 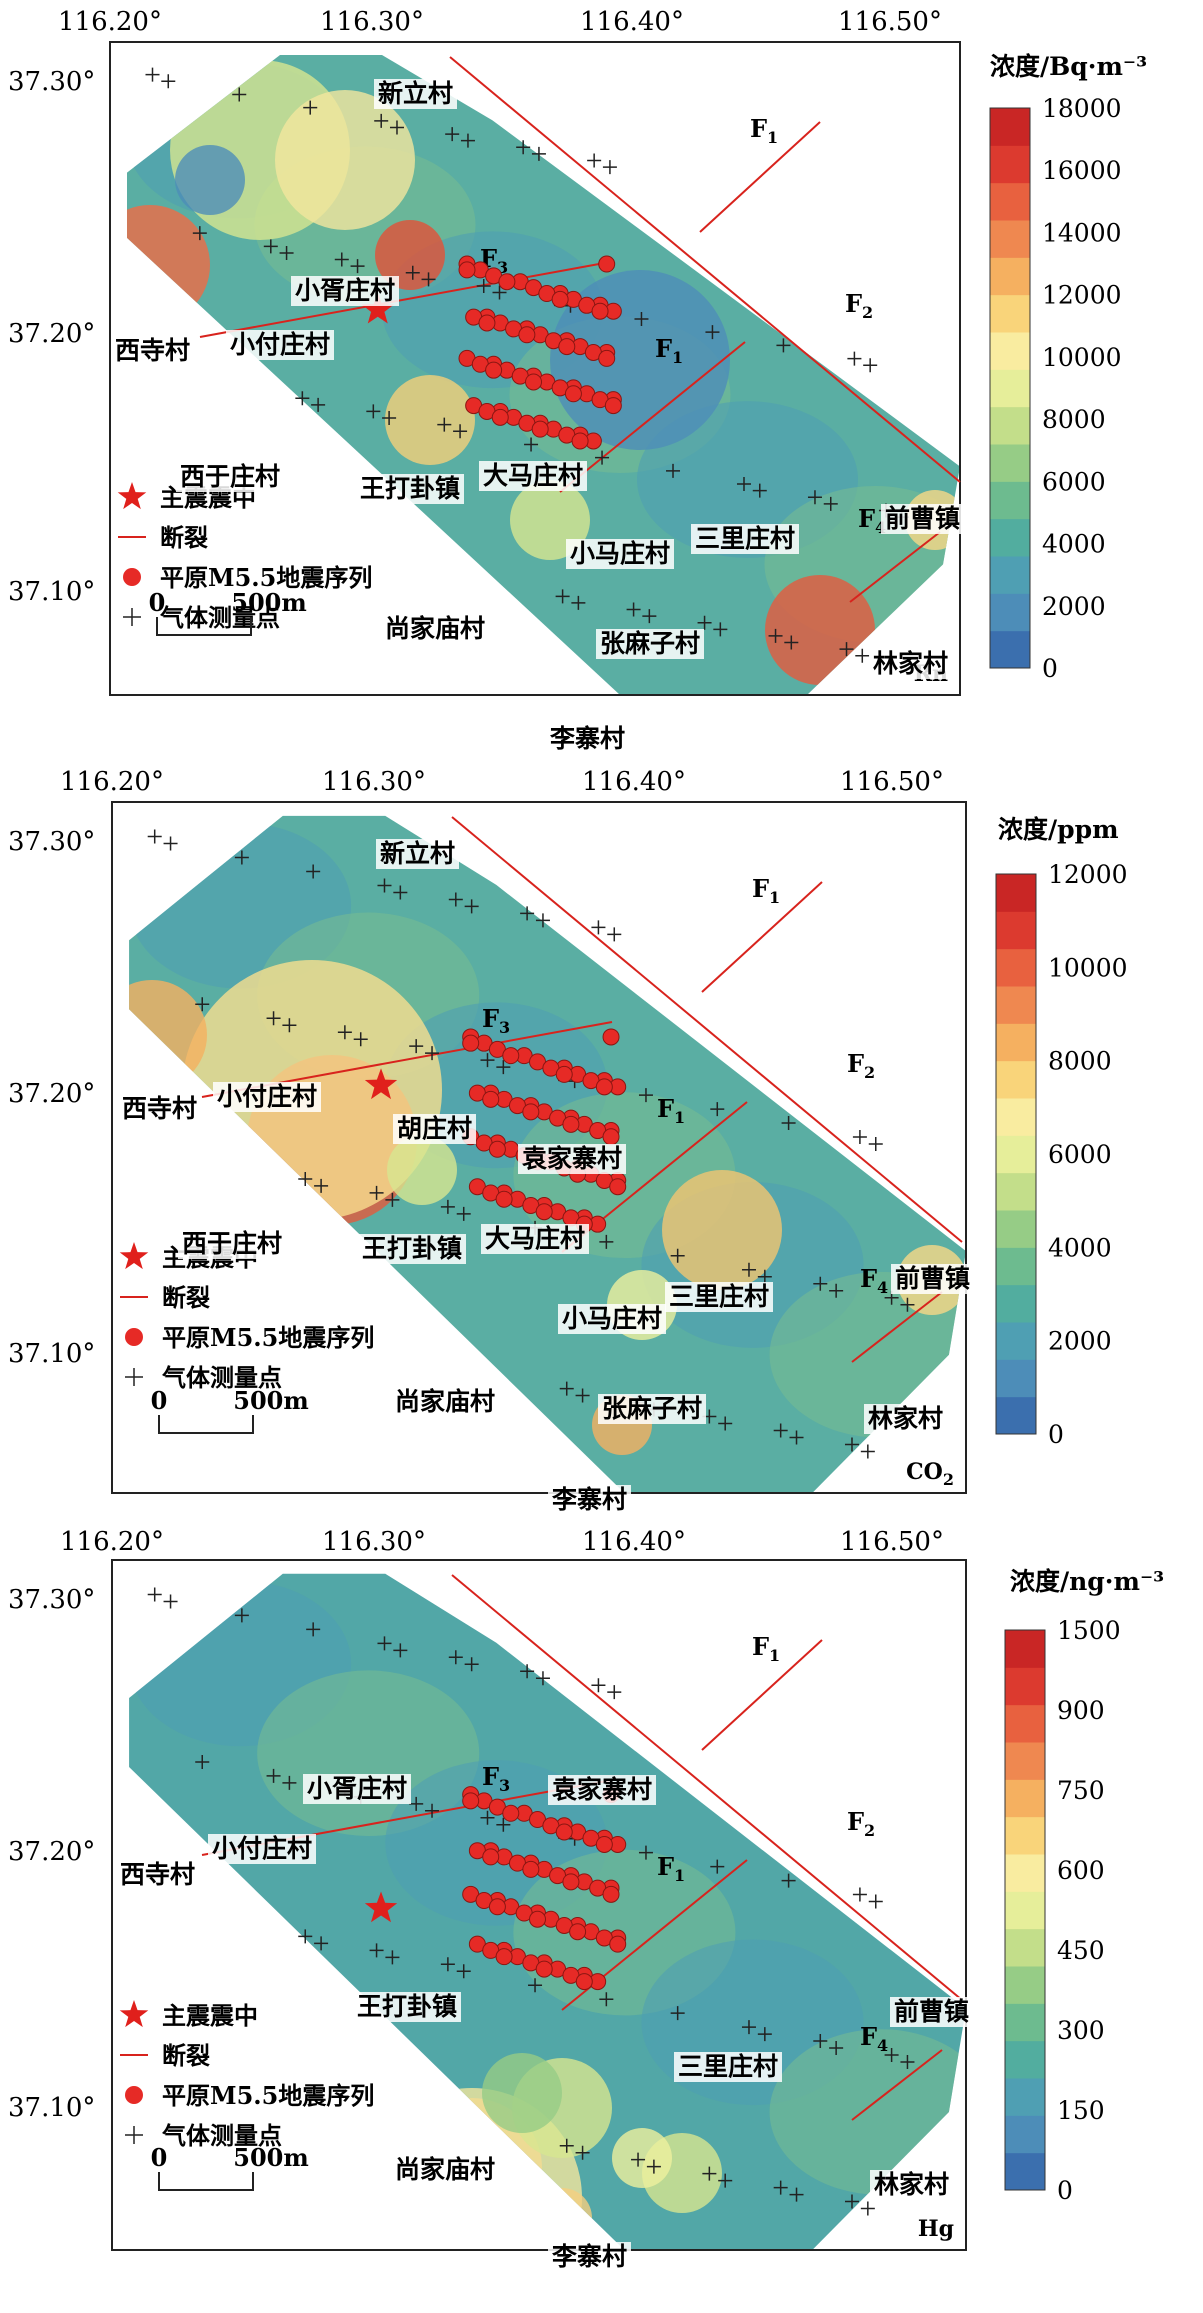 I want to click on epicenter-star, so click(x=377, y=308).